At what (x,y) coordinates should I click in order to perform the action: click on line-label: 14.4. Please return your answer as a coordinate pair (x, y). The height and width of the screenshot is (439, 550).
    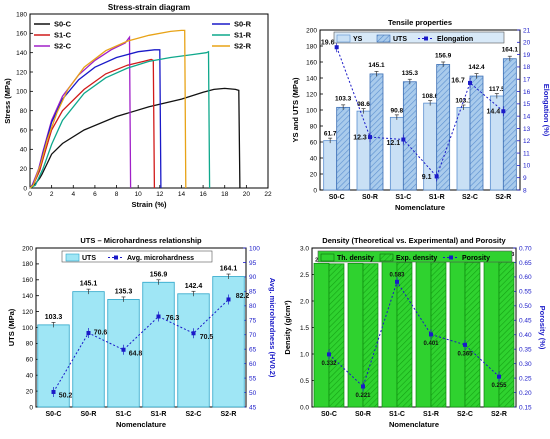
    Looking at the image, I should click on (494, 112).